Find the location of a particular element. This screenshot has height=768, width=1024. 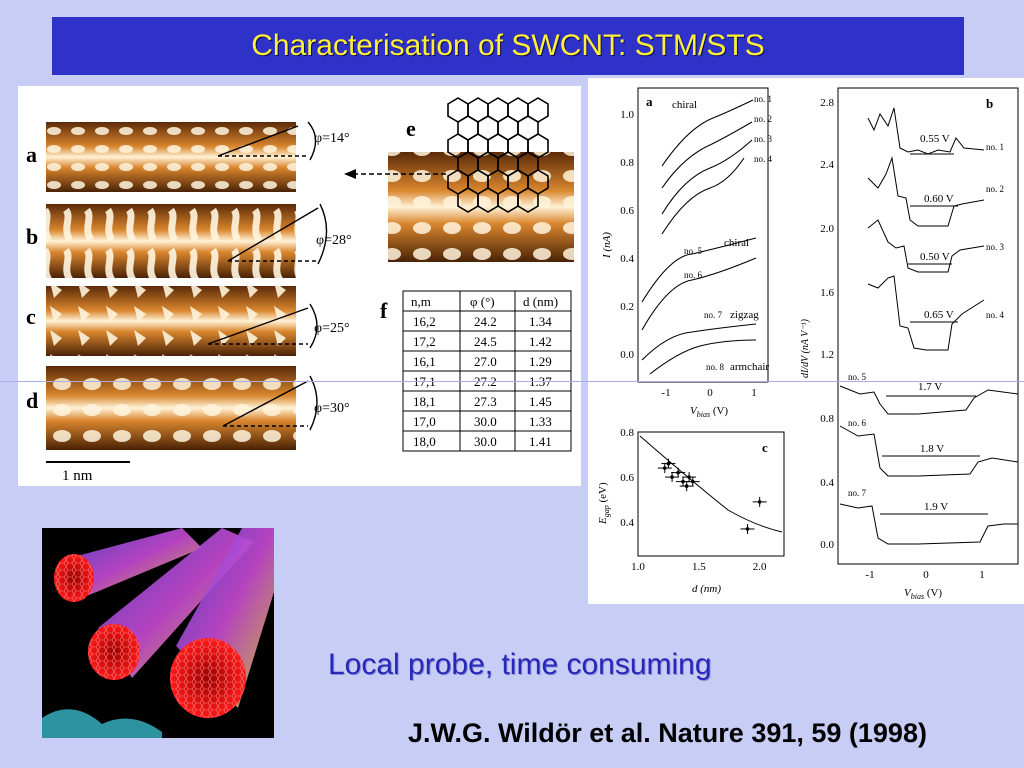

table-cell: 1.42 is located at coordinates (540, 341).